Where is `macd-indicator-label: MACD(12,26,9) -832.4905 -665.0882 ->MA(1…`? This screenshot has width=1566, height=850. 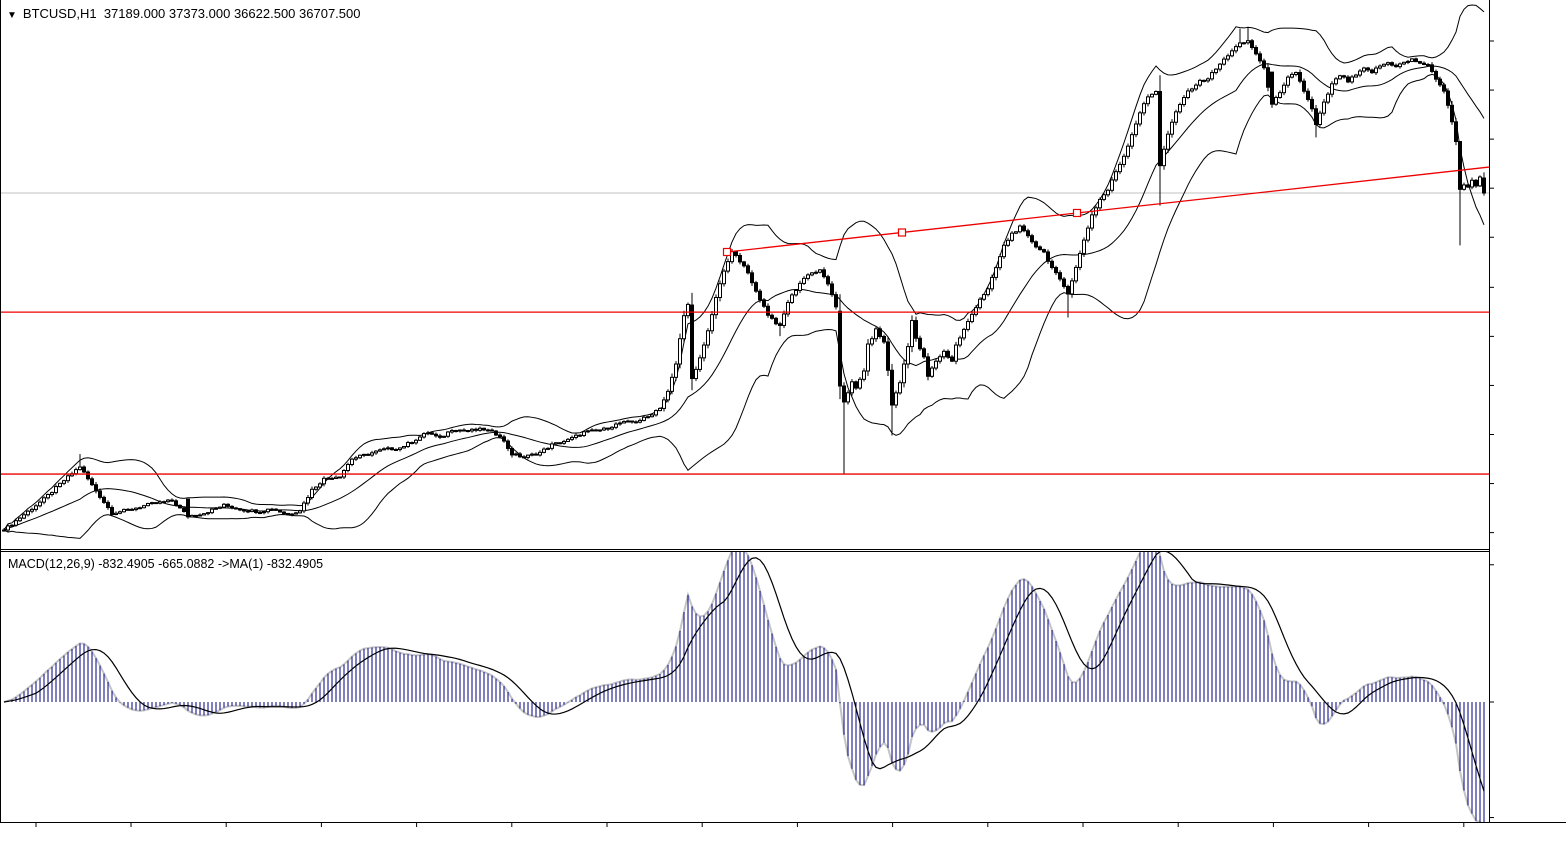 macd-indicator-label: MACD(12,26,9) -832.4905 -665.0882 ->MA(1… is located at coordinates (166, 564).